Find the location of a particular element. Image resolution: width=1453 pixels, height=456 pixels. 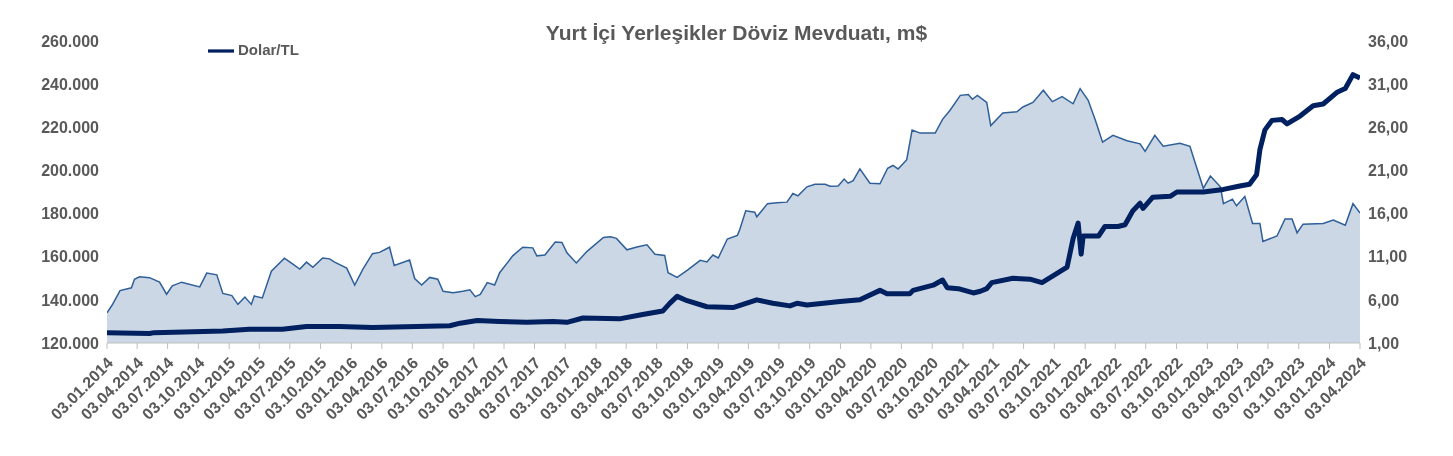

y-tick-label: 260.000 is located at coordinates (70, 41).